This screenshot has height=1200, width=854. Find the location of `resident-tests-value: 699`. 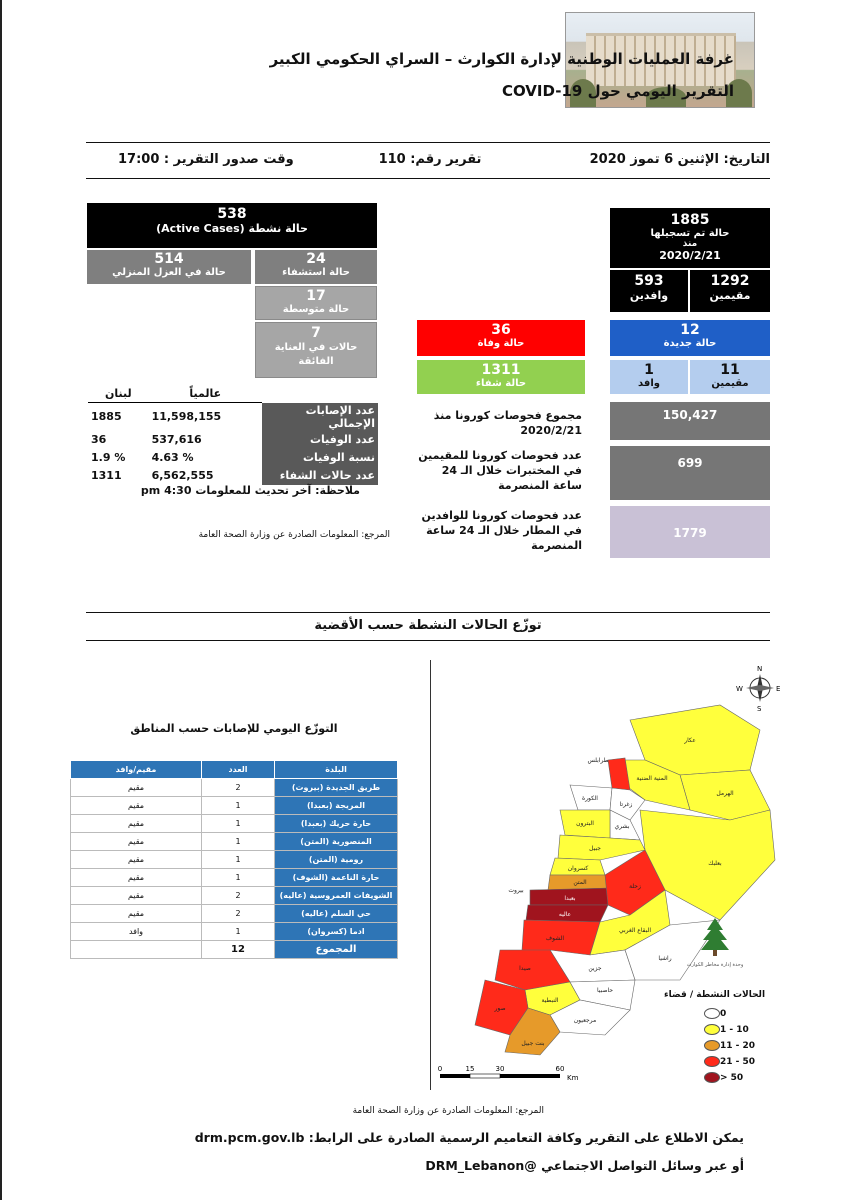

resident-tests-value: 699 is located at coordinates (690, 473).